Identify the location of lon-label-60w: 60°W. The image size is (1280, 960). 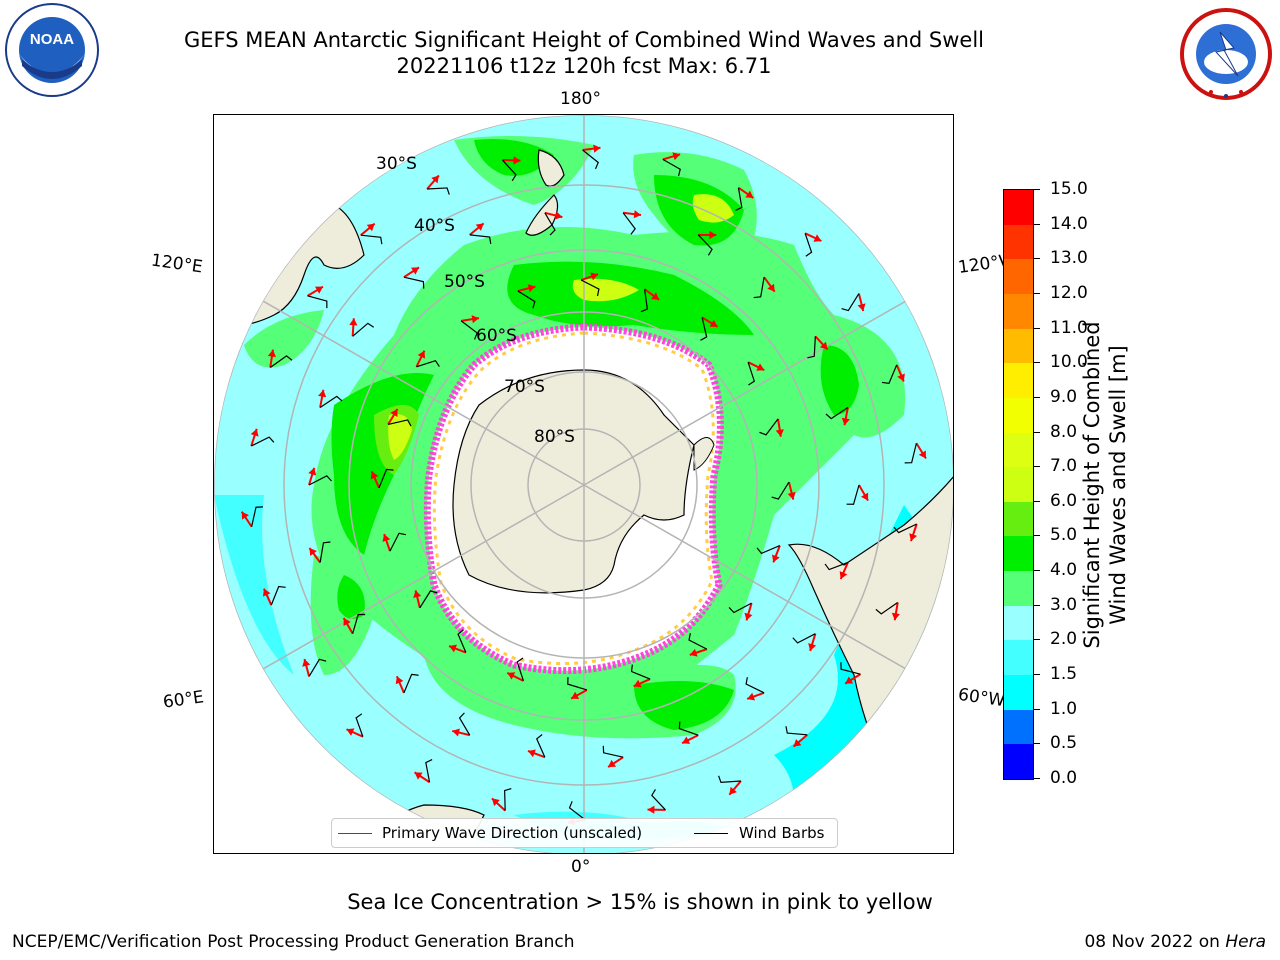
(981, 698).